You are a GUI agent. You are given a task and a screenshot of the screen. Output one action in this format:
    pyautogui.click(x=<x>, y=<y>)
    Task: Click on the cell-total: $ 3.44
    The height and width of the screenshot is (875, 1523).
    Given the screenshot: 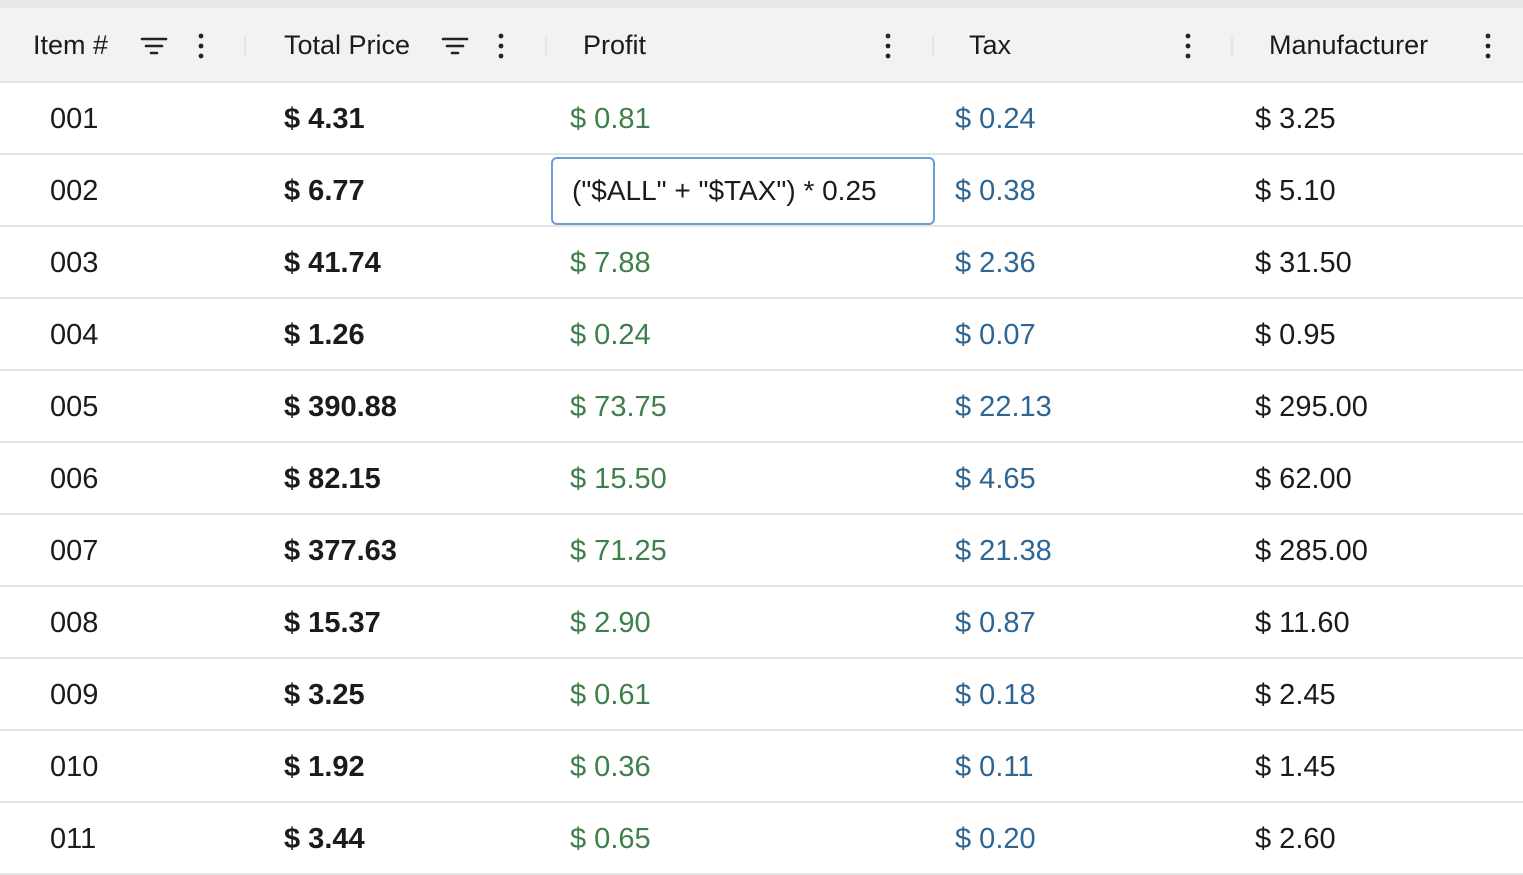 What is the action you would take?
    pyautogui.click(x=324, y=838)
    